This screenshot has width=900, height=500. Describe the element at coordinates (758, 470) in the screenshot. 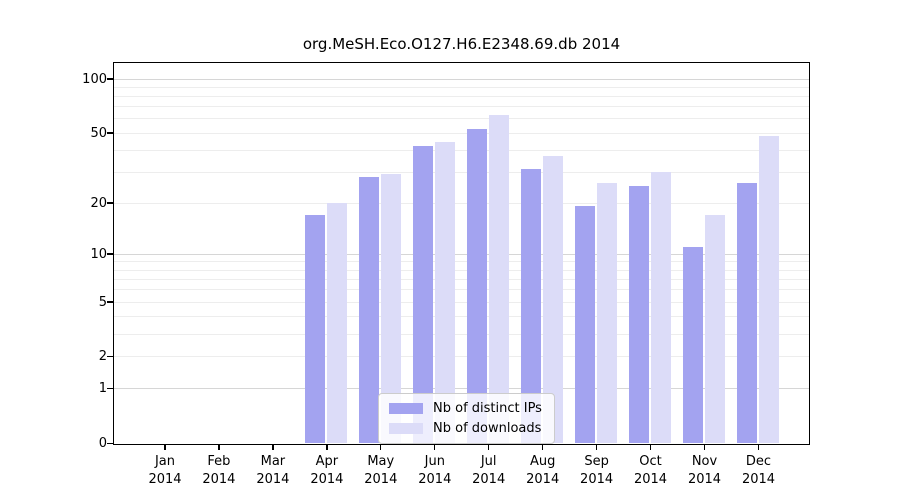

I see `x-tick-label-dec: Dec 2014` at that location.